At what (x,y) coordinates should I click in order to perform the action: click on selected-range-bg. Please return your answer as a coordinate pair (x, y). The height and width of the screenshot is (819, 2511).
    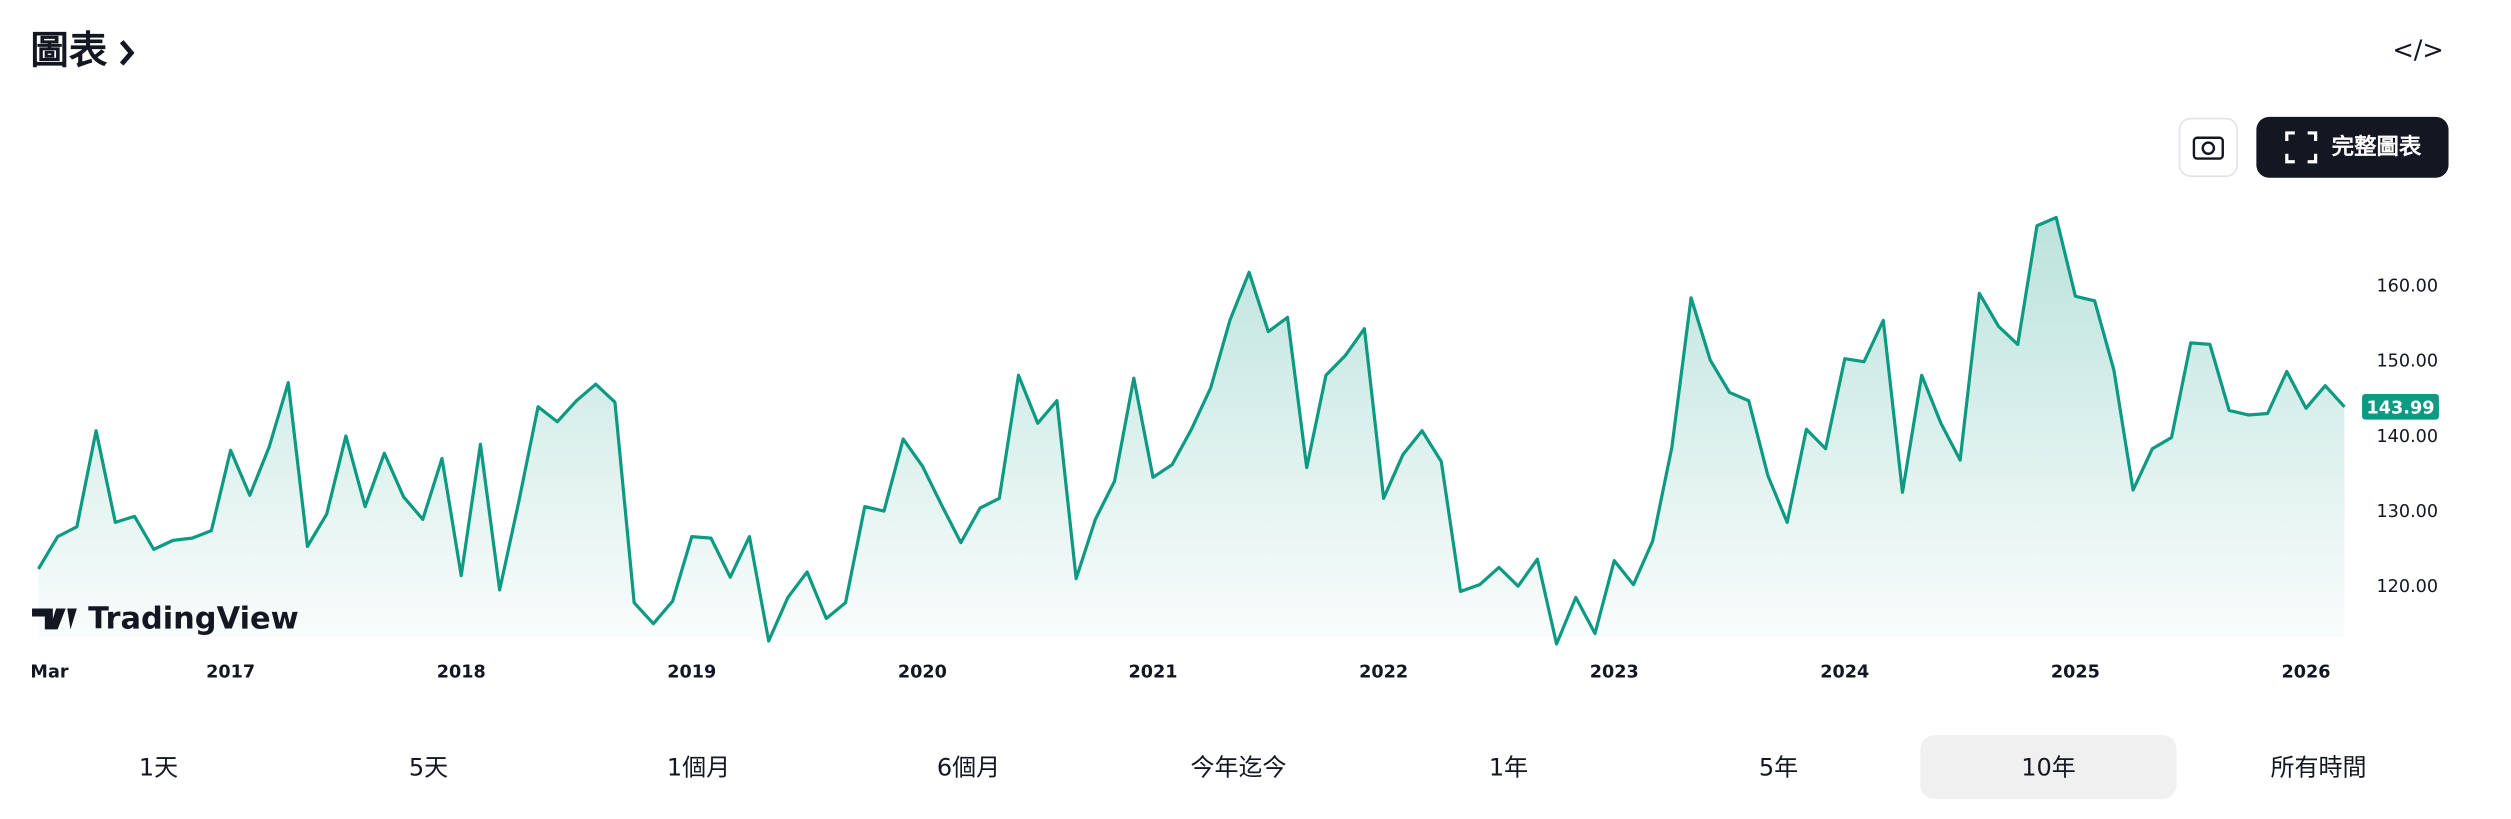
    Looking at the image, I should click on (2048, 767).